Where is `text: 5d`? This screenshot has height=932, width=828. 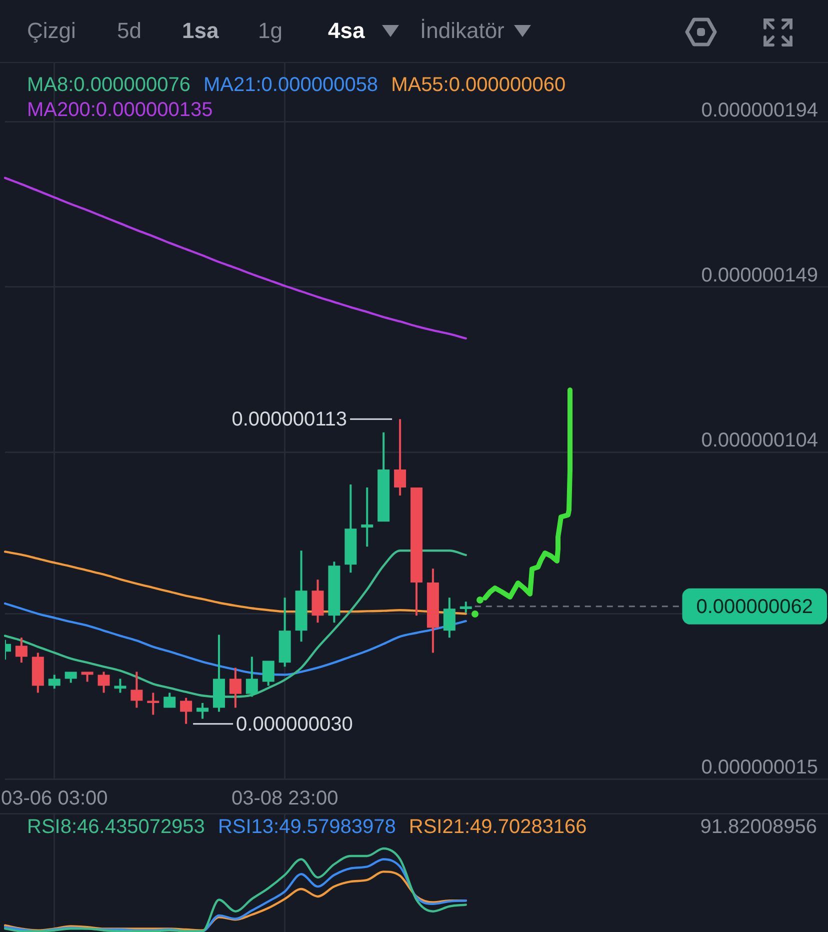
text: 5d is located at coordinates (129, 31).